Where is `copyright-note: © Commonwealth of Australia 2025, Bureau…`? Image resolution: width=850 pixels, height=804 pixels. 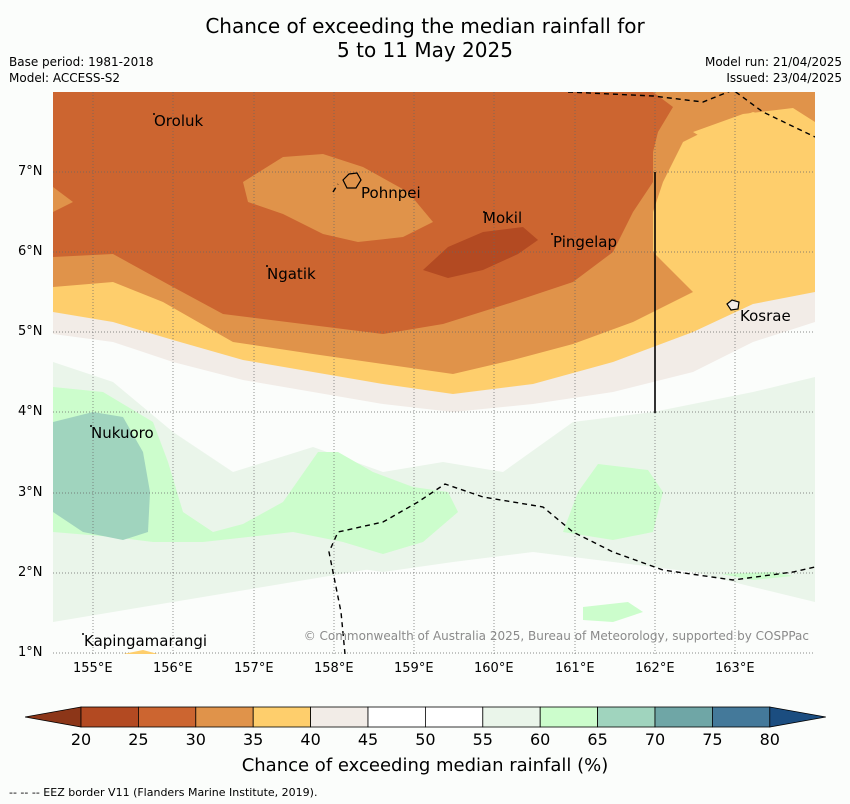
copyright-note: © Commonwealth of Australia 2025, Bureau… is located at coordinates (556, 636).